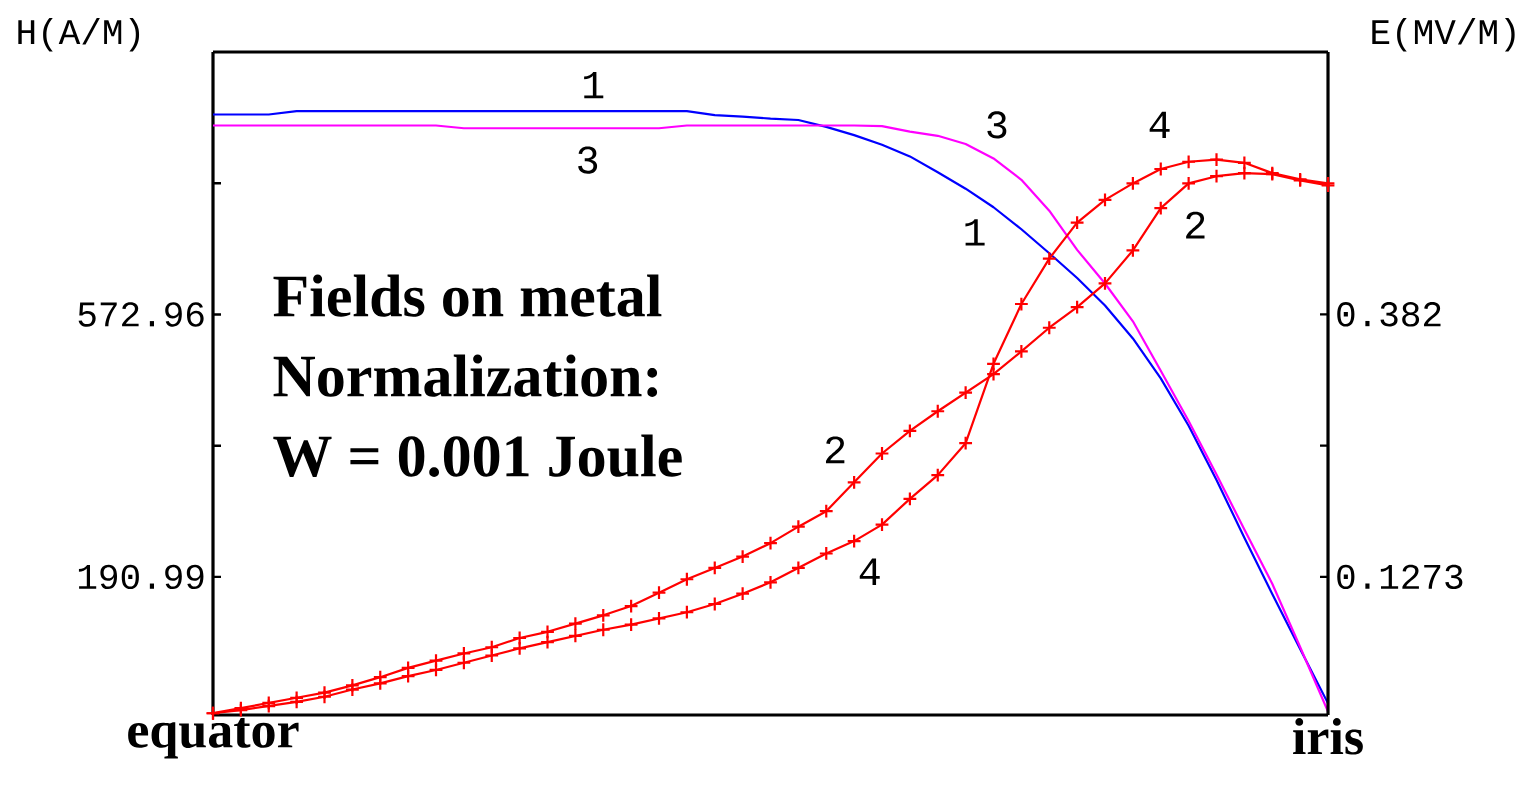 Image resolution: width=1527 pixels, height=798 pixels. What do you see at coordinates (465, 375) in the screenshot?
I see `annotation: Normalization:` at bounding box center [465, 375].